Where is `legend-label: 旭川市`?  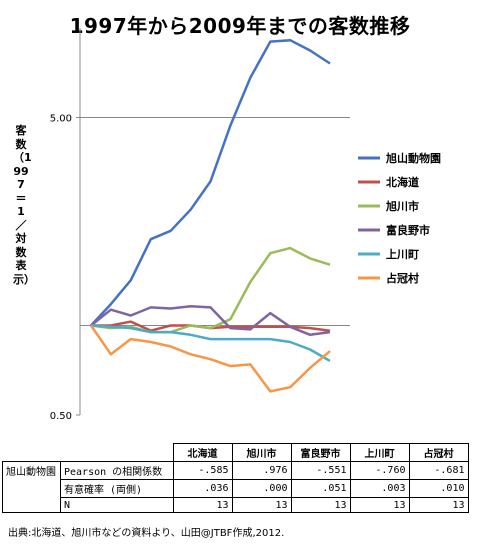 legend-label: 旭川市 is located at coordinates (402, 206).